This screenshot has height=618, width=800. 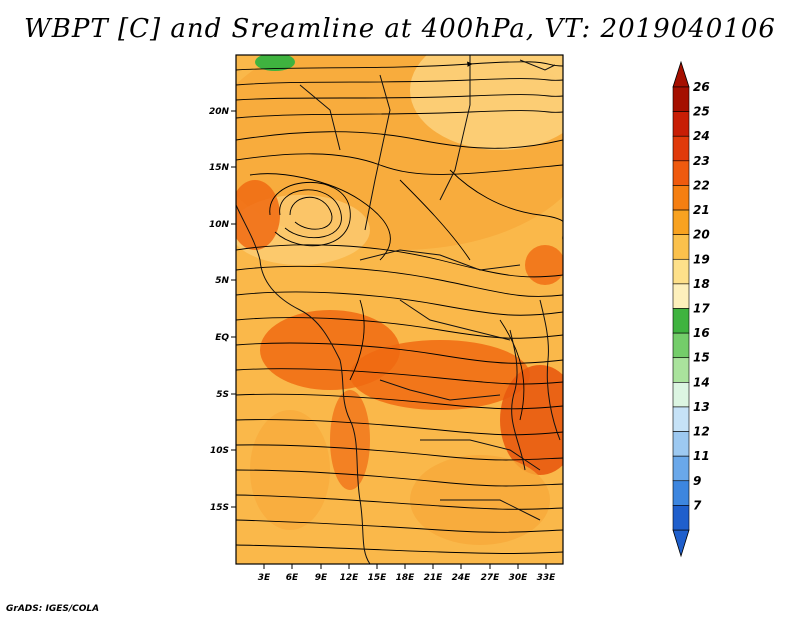 I want to click on lon-labels: 3E 6E 9E 12E 15E 18E 21E 24E 27E 30E 33E, so click(x=407, y=578).